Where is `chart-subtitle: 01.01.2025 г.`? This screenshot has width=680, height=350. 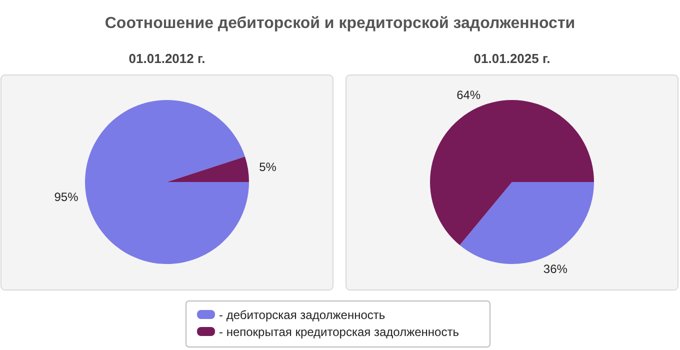
chart-subtitle: 01.01.2025 г. is located at coordinates (512, 58).